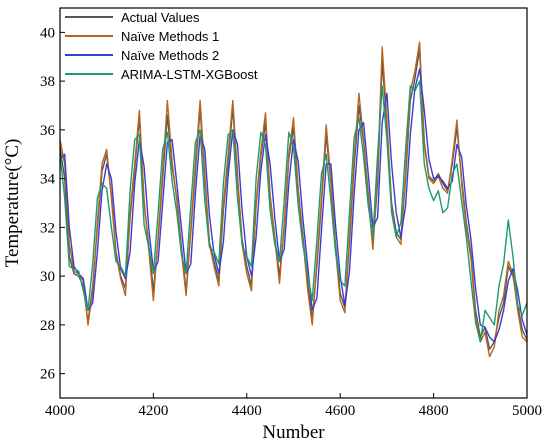  What do you see at coordinates (47, 33) in the screenshot?
I see `y-tick-label: 40` at bounding box center [47, 33].